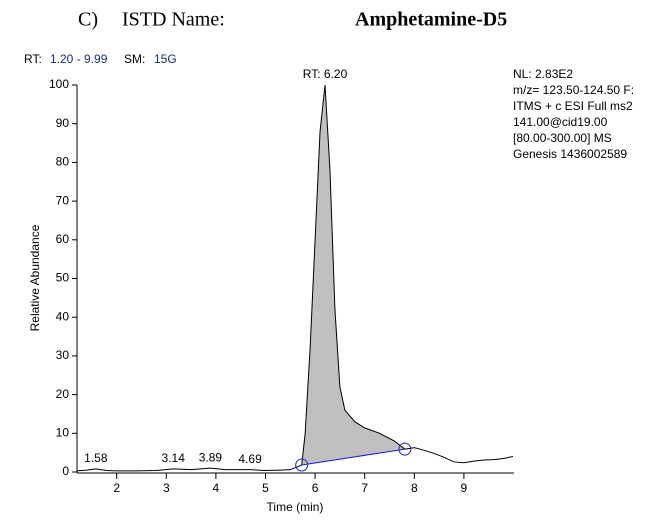 The image size is (666, 520). What do you see at coordinates (405, 449) in the screenshot?
I see `integration-end` at bounding box center [405, 449].